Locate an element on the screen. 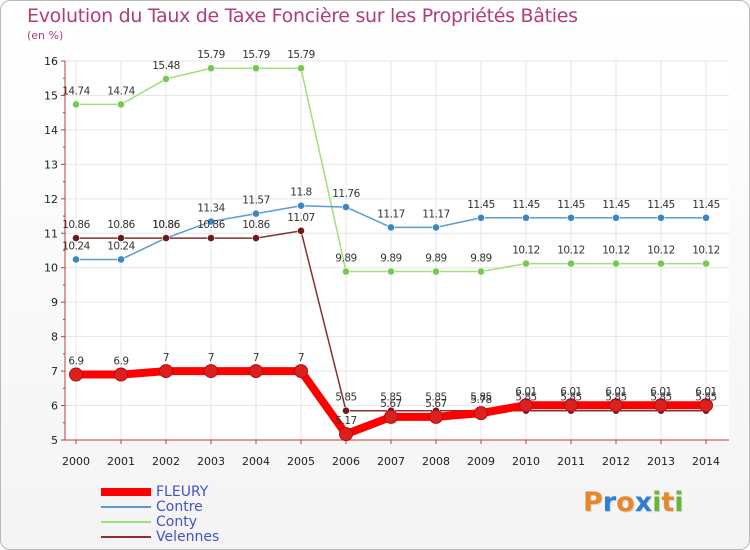 This screenshot has height=550, width=750. data-label-fleury: 5.78 is located at coordinates (480, 400).